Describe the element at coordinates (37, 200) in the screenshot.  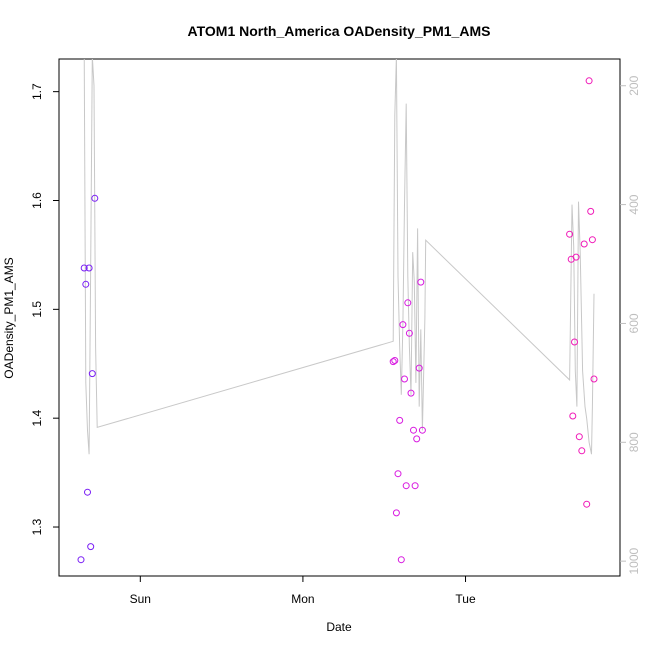
I see `y-tick-label: 1.6` at that location.